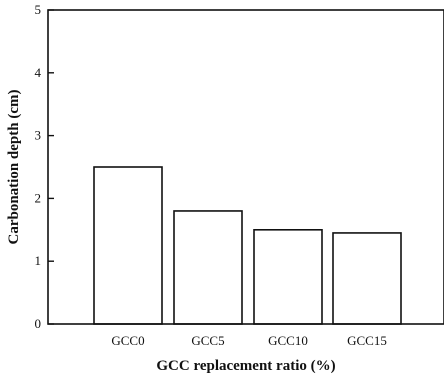 This screenshot has height=379, width=444. I want to click on x-category-label: GCC10, so click(288, 340).